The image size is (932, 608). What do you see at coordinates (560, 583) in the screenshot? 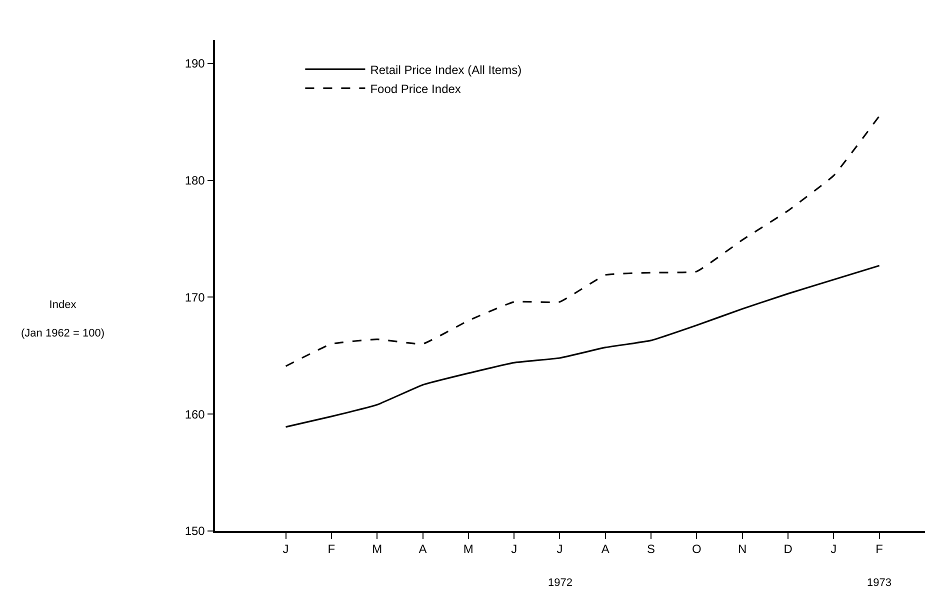
I see `text: 1972` at bounding box center [560, 583].